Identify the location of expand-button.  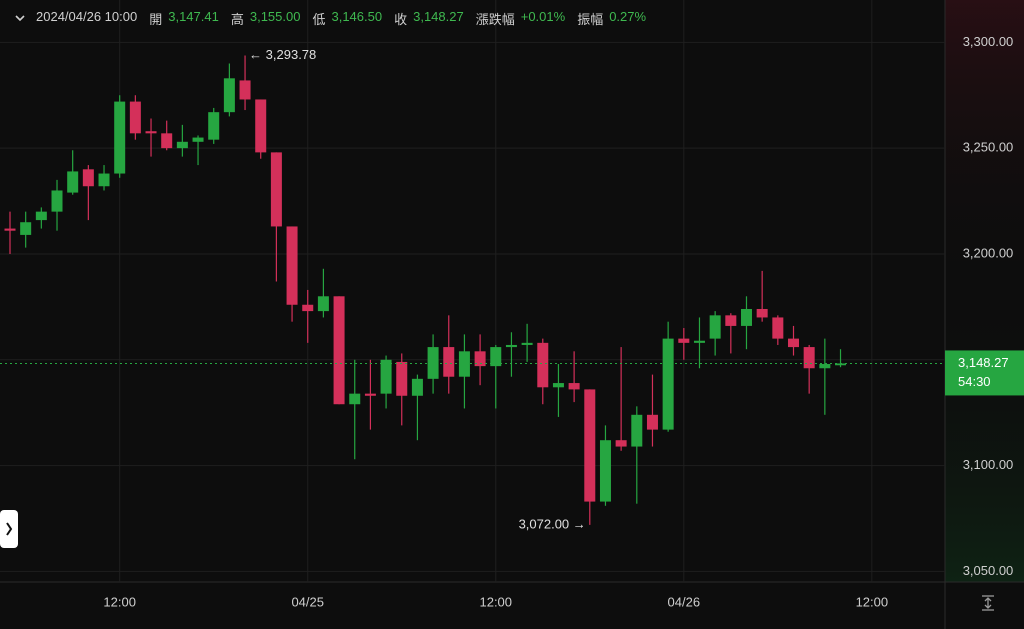
(9, 529).